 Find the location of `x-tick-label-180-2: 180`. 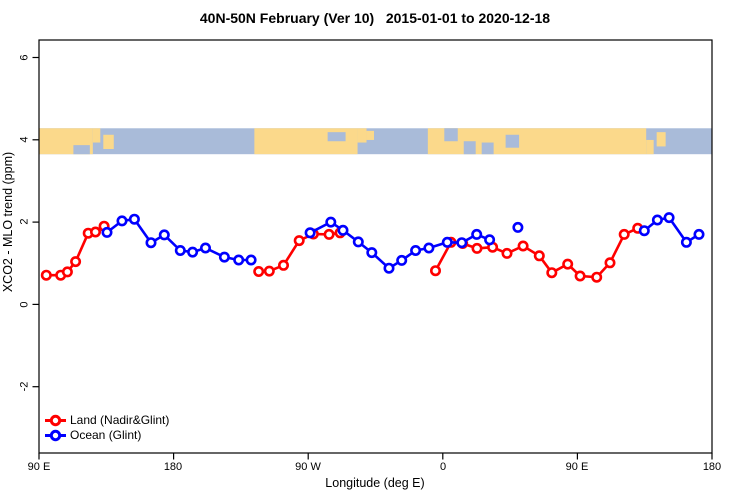

x-tick-label-180-2: 180 is located at coordinates (712, 467).